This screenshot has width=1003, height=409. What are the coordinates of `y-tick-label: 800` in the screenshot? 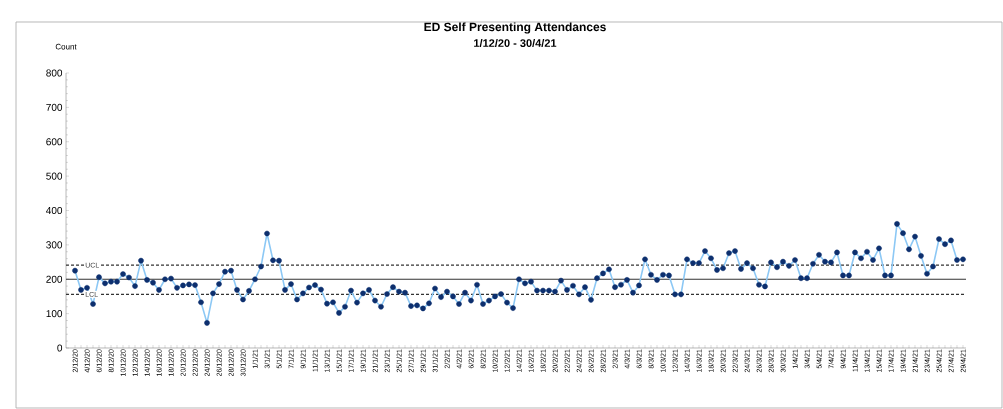 It's located at (54, 73).